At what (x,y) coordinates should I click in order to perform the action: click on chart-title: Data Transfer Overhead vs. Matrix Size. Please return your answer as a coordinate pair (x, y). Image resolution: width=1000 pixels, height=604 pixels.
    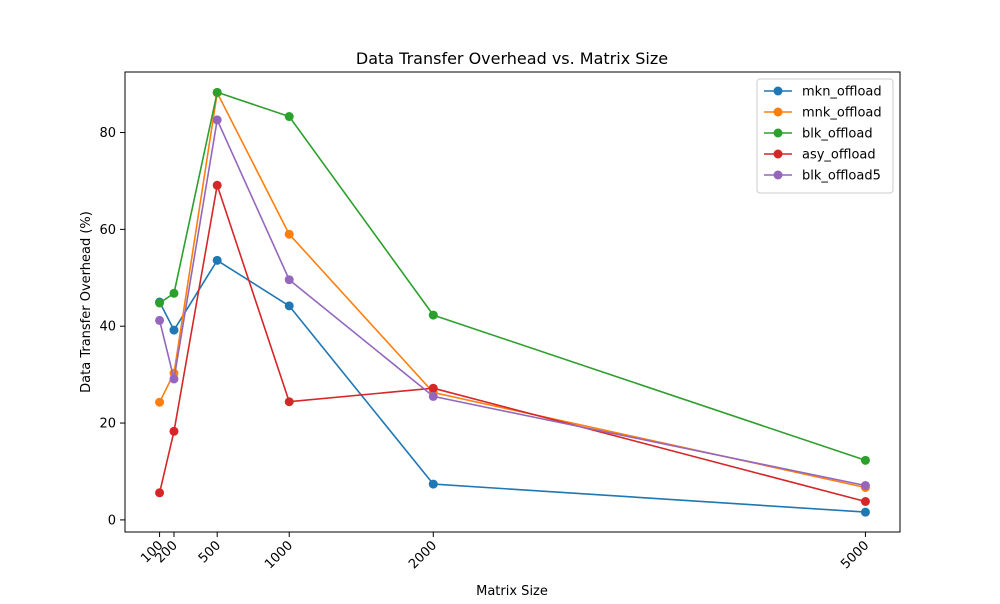
    Looking at the image, I should click on (512, 58).